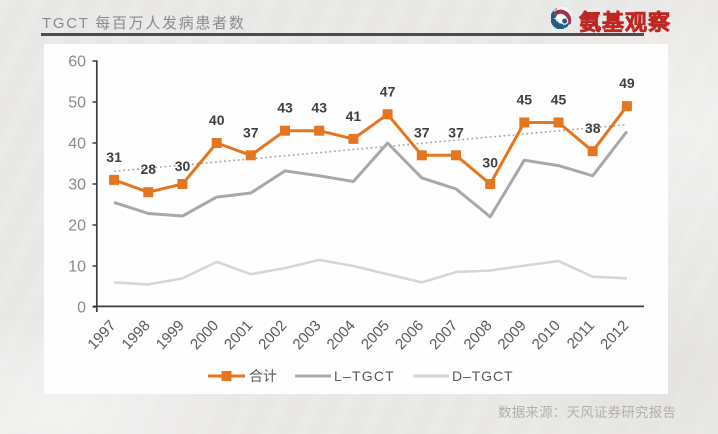  Describe the element at coordinates (627, 83) in the screenshot. I see `svg-text: 49` at that location.